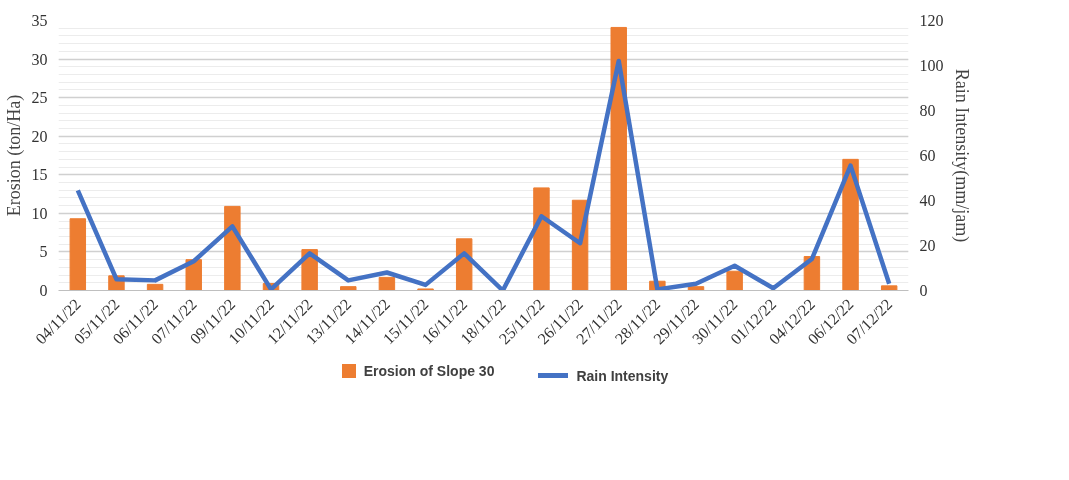 The height and width of the screenshot is (480, 1069). What do you see at coordinates (622, 376) in the screenshot?
I see `legend-label: Rain Intensity` at bounding box center [622, 376].